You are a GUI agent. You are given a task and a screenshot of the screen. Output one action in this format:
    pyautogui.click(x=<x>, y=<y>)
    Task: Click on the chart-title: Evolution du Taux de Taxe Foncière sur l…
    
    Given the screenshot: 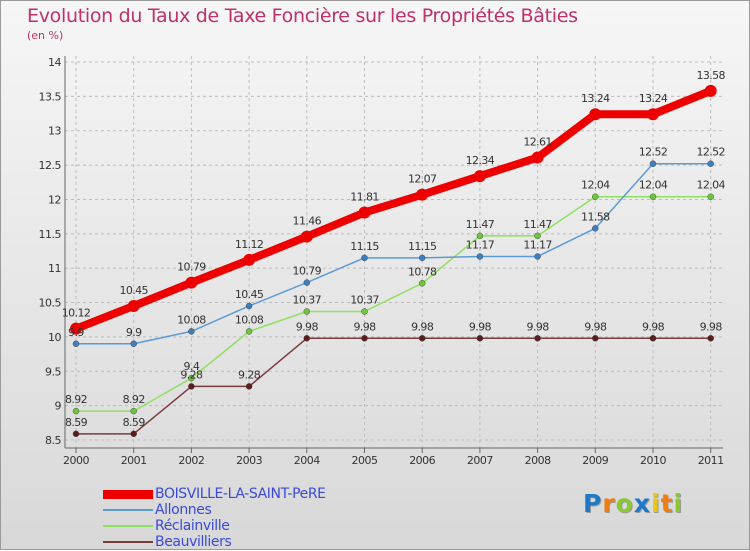 What is the action you would take?
    pyautogui.click(x=302, y=16)
    